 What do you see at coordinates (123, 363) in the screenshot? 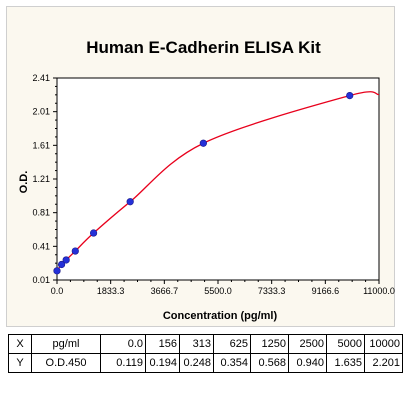
I see `value-cell: 0.119` at bounding box center [123, 363].